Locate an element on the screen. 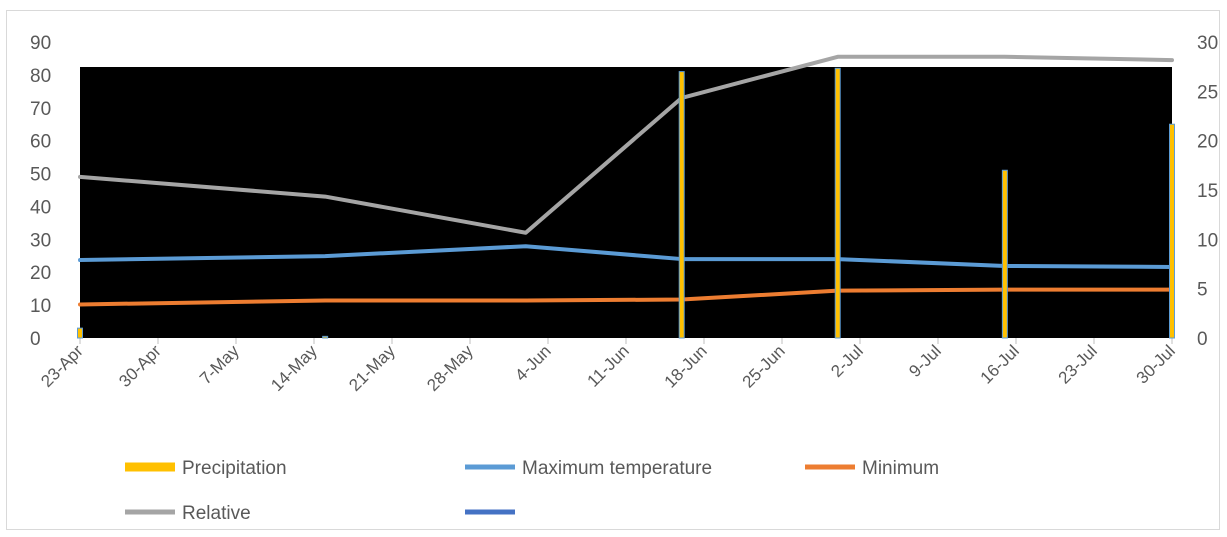 This screenshot has height=537, width=1227. x-tick-label: 11-Jun is located at coordinates (608, 365).